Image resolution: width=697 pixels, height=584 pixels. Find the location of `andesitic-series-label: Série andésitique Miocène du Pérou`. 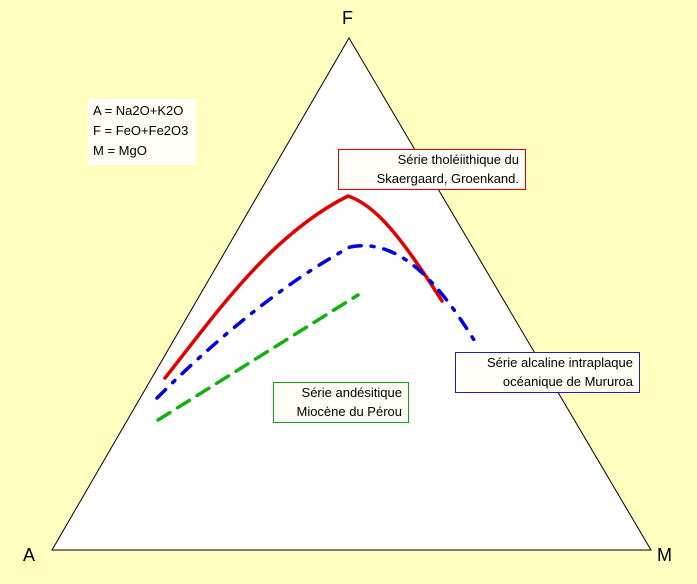

andesitic-series-label: Série andésitique Miocène du Pérou is located at coordinates (341, 402).